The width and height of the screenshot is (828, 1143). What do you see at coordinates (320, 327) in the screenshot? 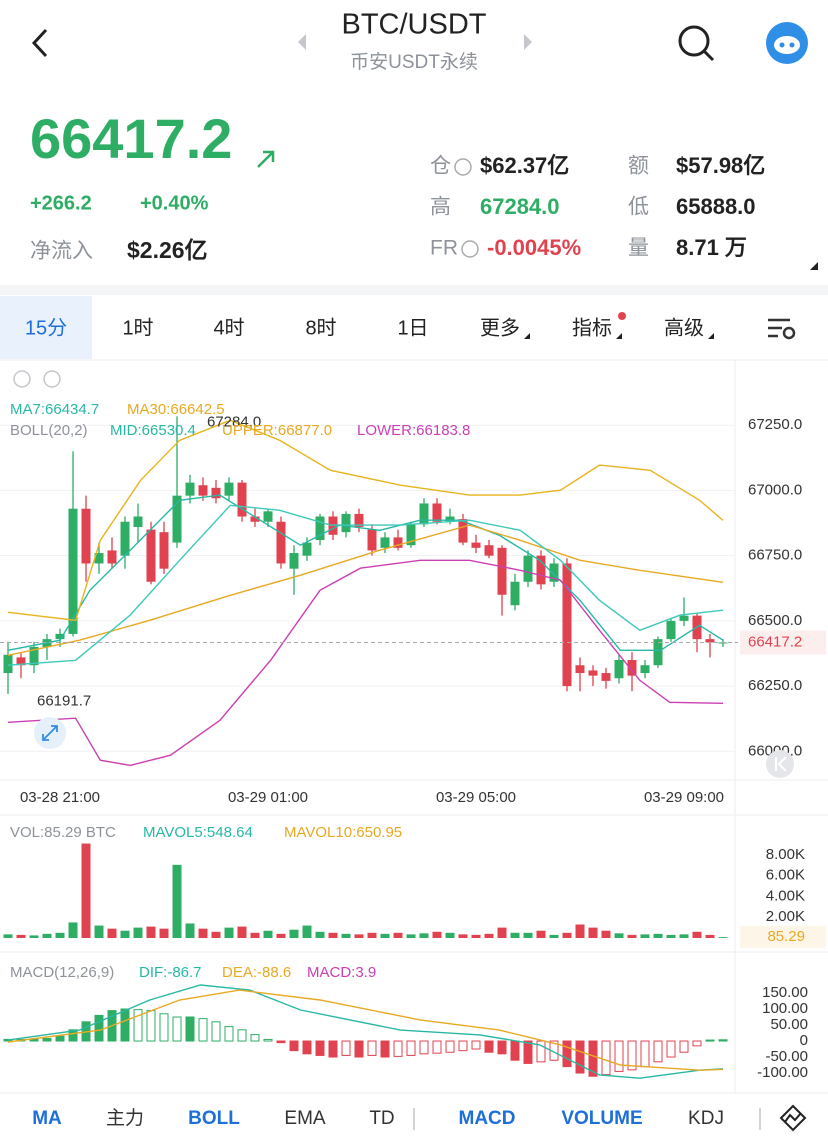
I see `timeframe-tab: 8时` at bounding box center [320, 327].